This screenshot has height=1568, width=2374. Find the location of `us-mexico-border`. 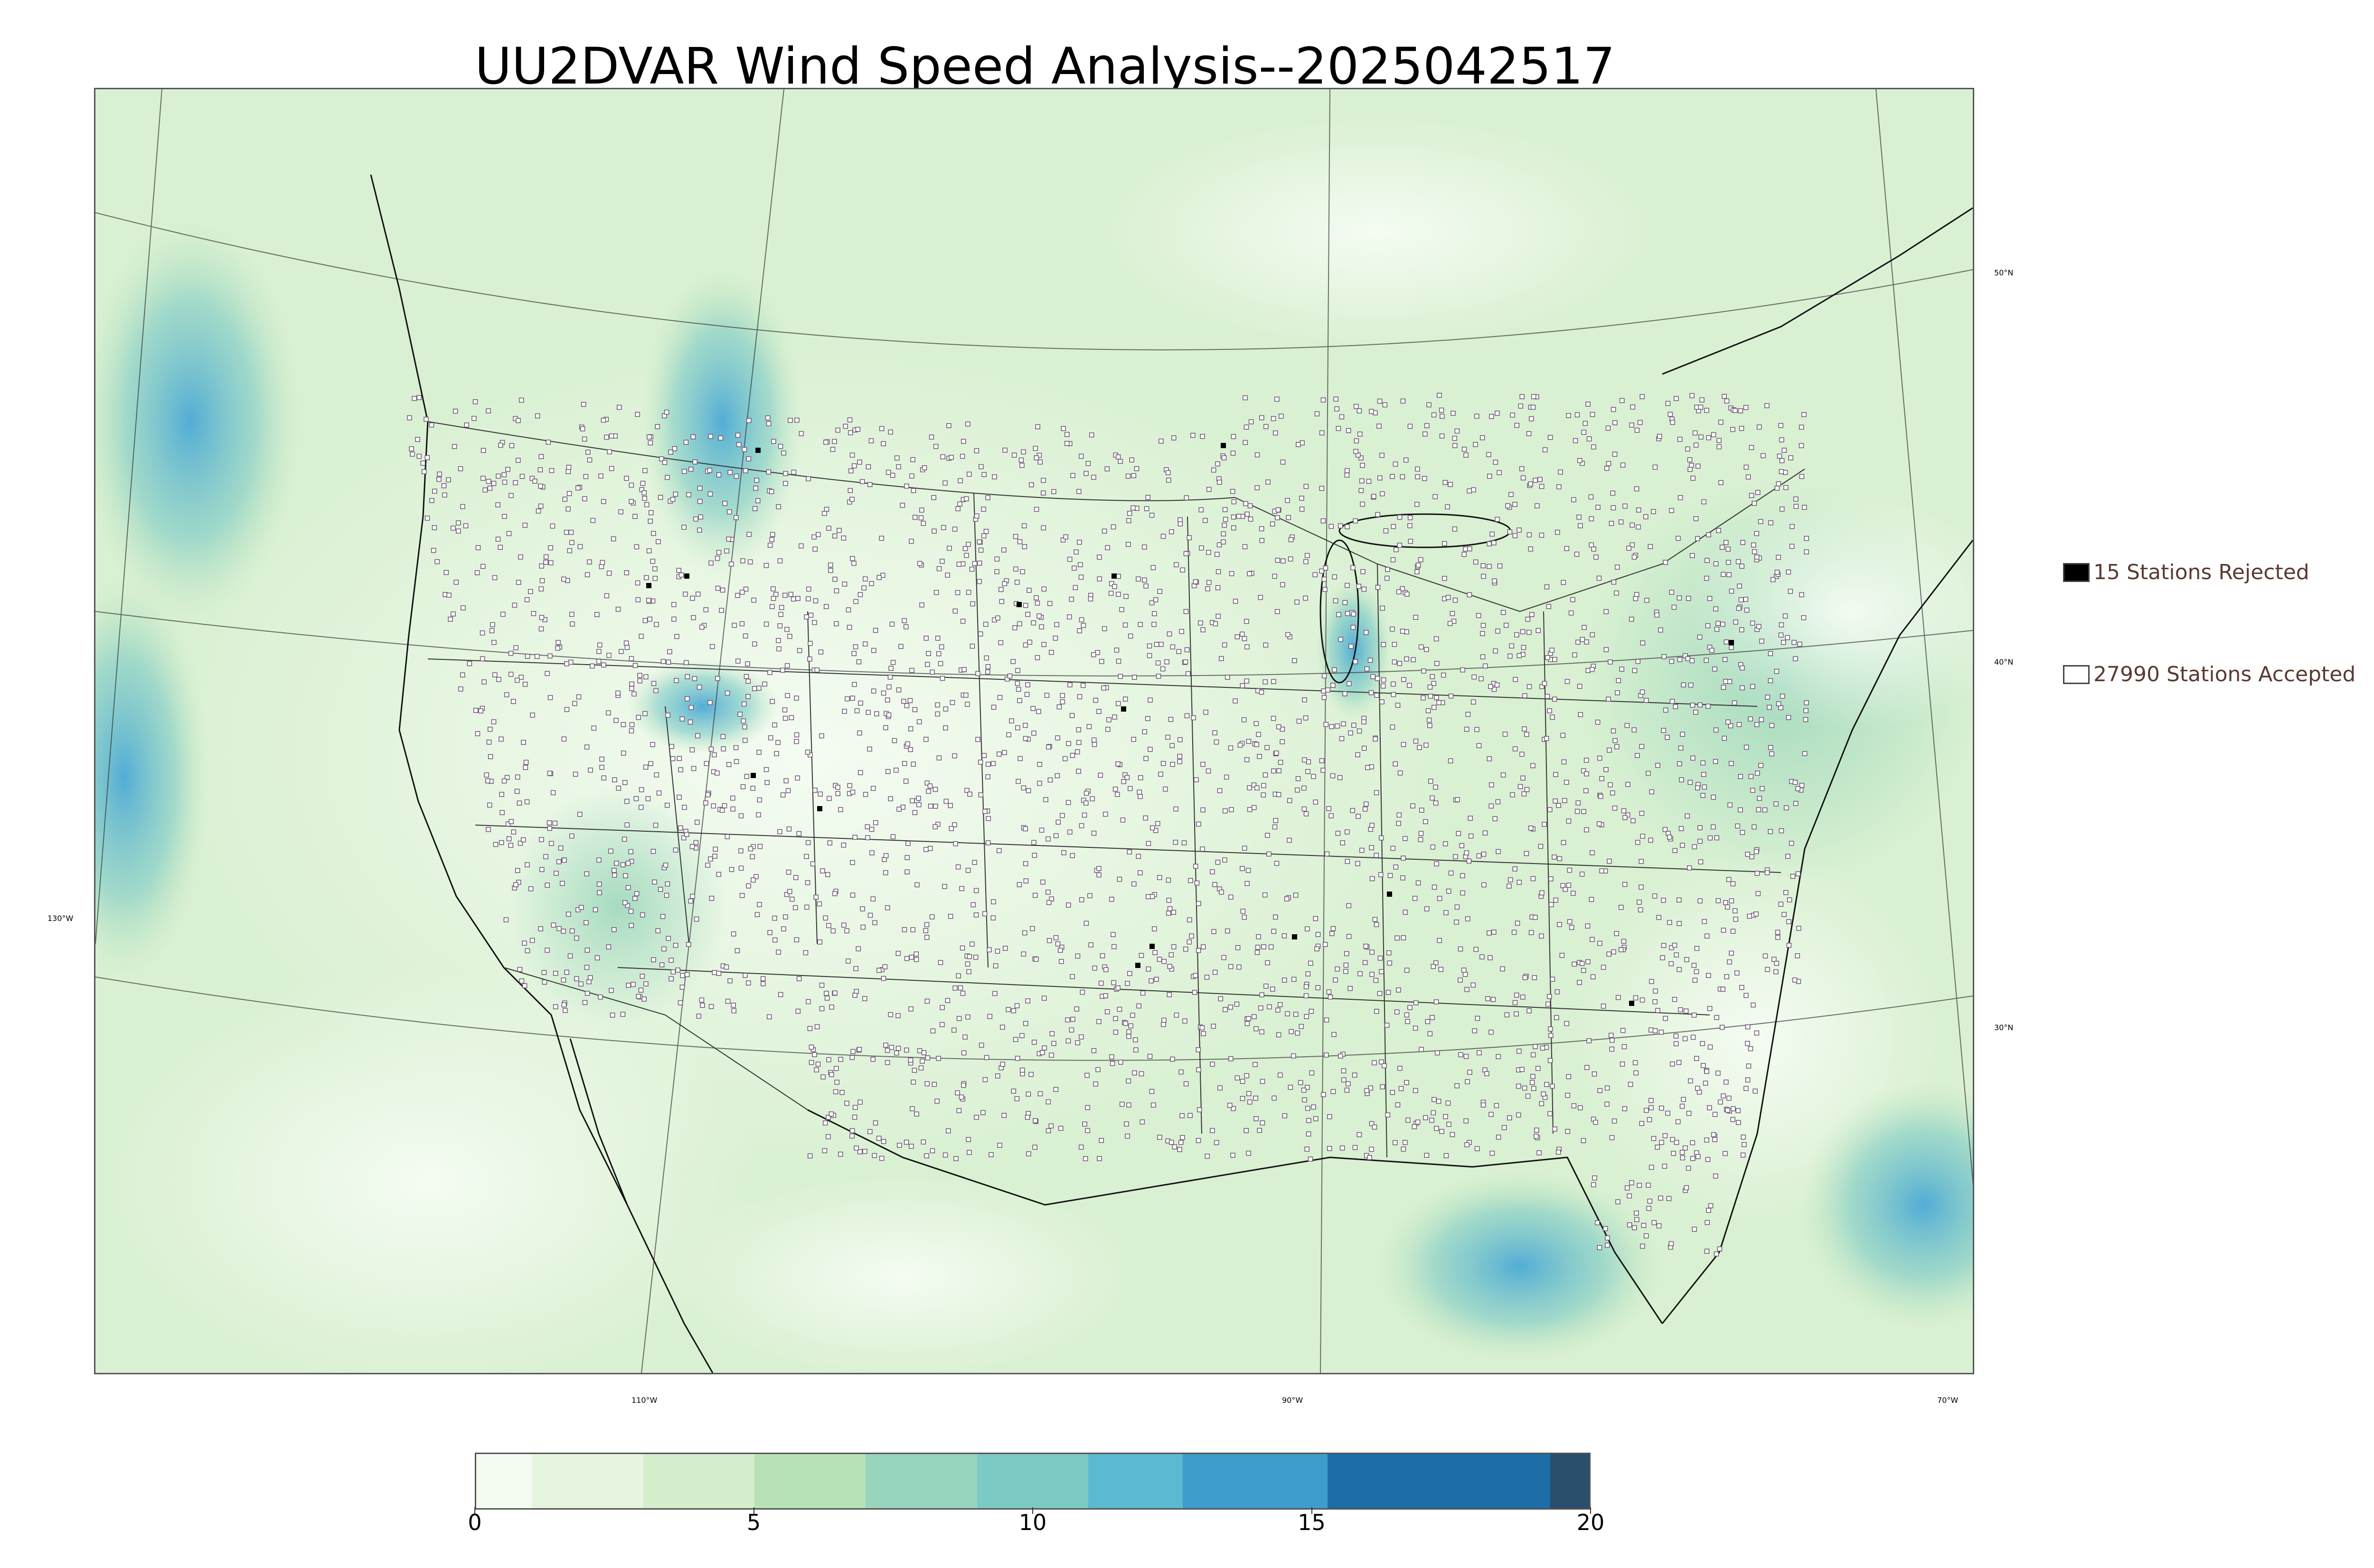

us-mexico-border is located at coordinates (655, 1038).